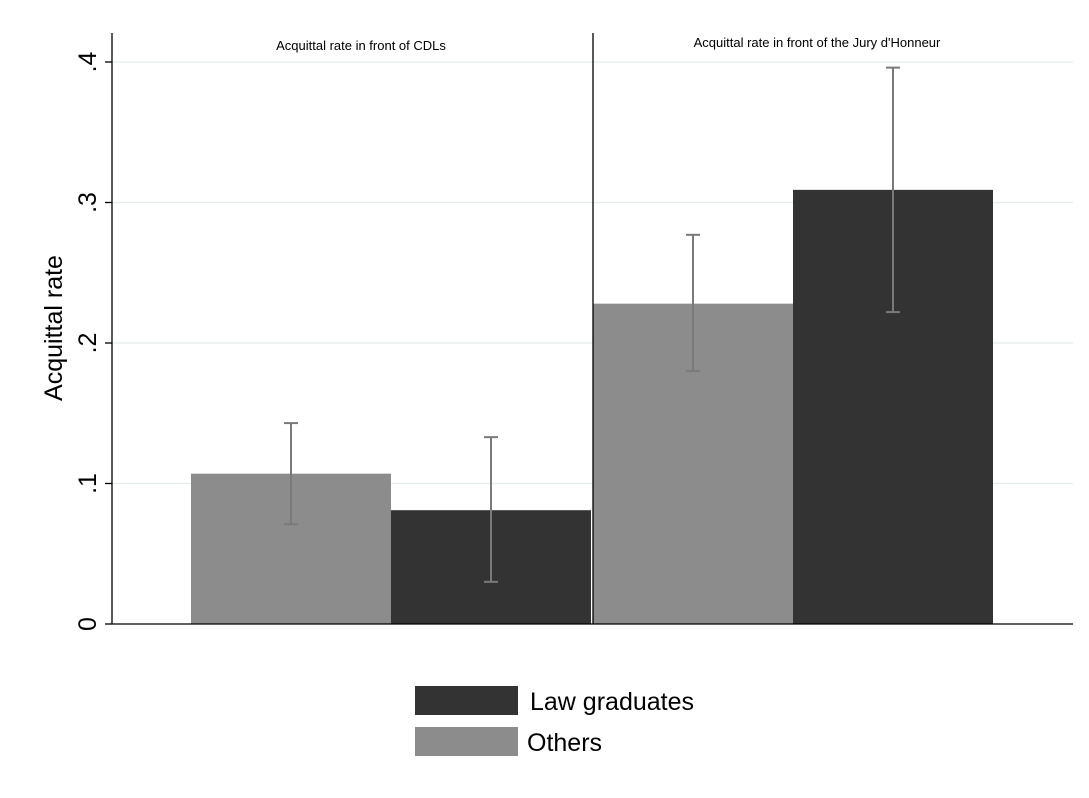 This screenshot has height=798, width=1089. I want to click on y-tick-label: .2, so click(88, 343).